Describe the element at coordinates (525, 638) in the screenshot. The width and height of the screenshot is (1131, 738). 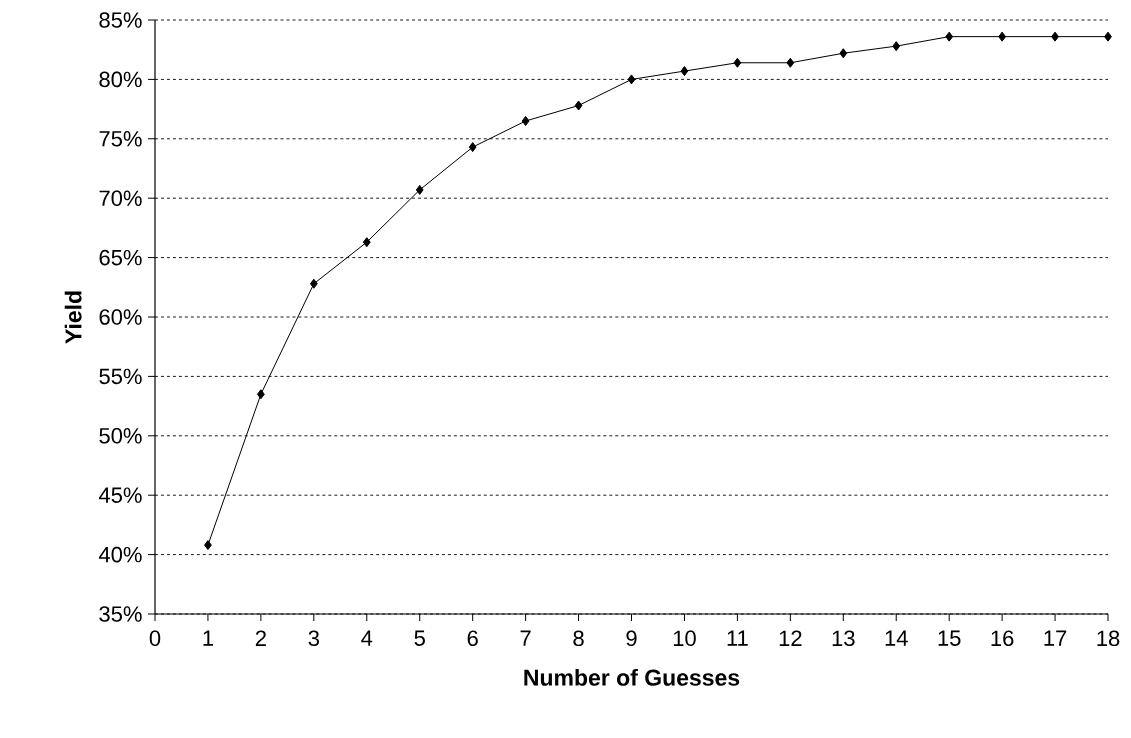
I see `x-tick-label: 7` at that location.